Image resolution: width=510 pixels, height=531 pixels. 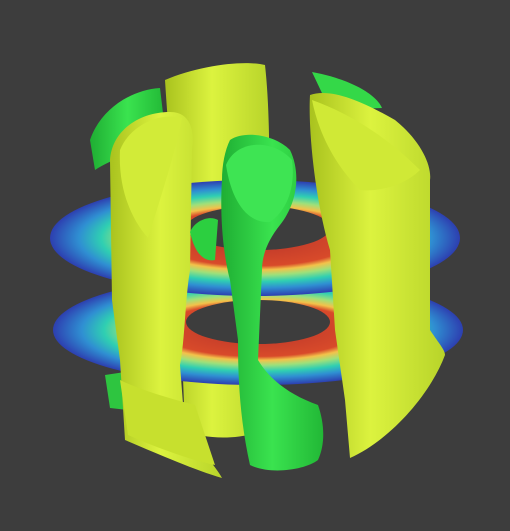 What do you see at coordinates (366, 145) in the screenshot?
I see `yellow-surface-right-cap` at bounding box center [366, 145].